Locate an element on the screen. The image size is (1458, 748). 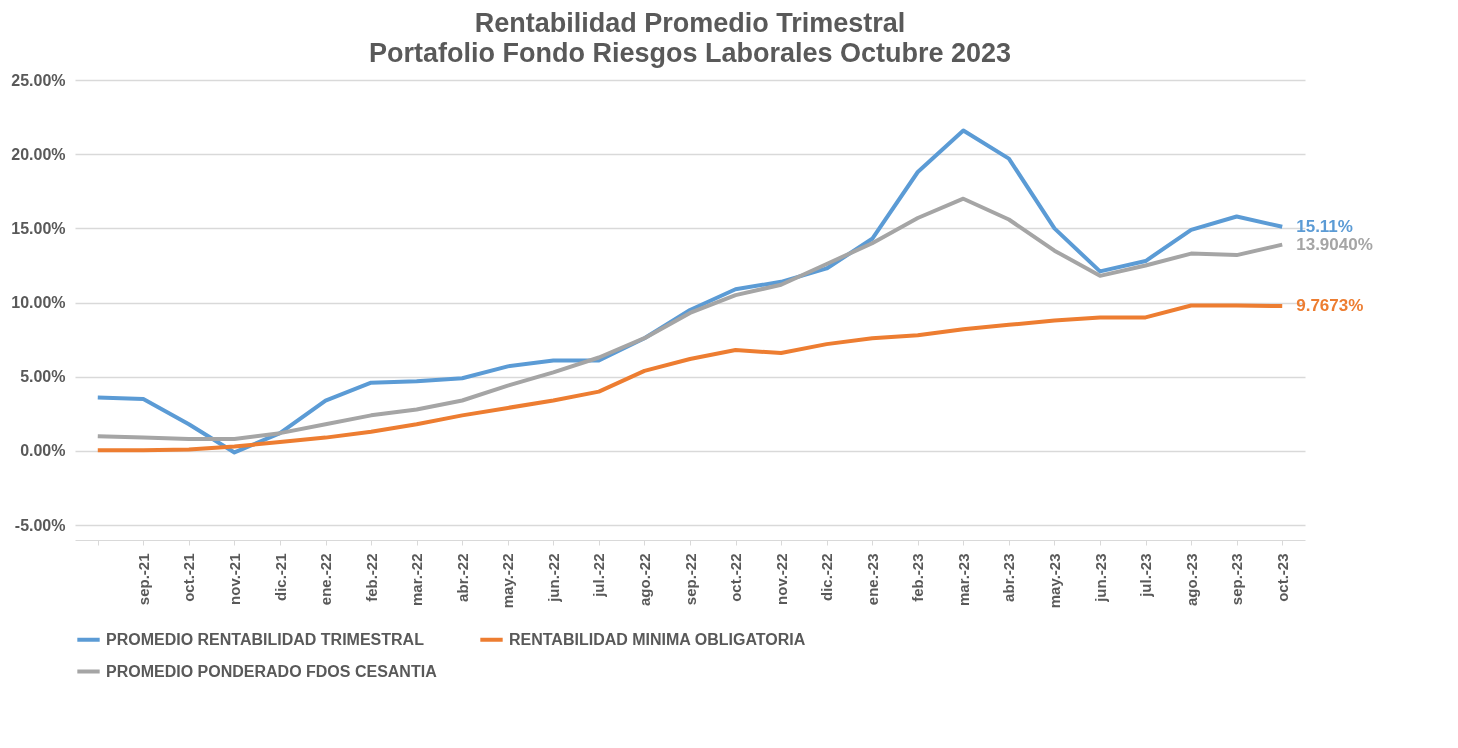
x-tick-label: may.-22 is located at coordinates (508, 581).